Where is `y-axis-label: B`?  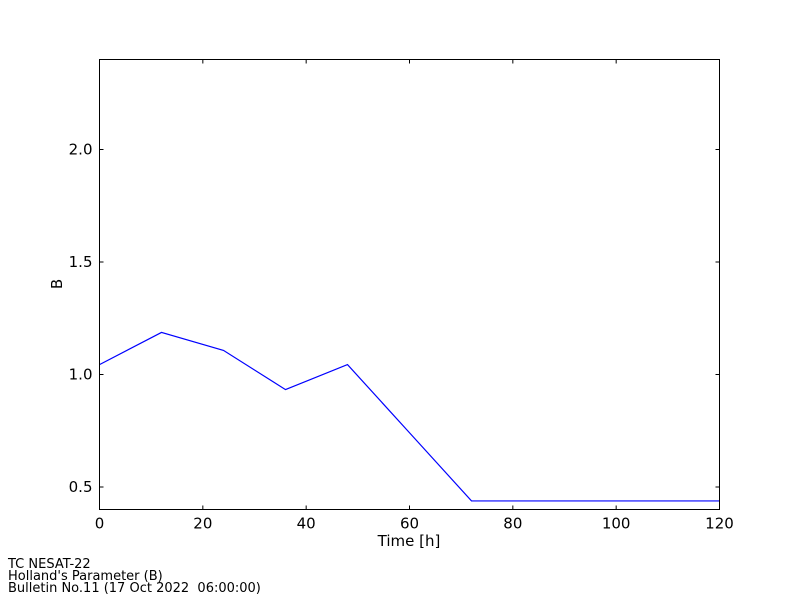
y-axis-label: B is located at coordinates (57, 284).